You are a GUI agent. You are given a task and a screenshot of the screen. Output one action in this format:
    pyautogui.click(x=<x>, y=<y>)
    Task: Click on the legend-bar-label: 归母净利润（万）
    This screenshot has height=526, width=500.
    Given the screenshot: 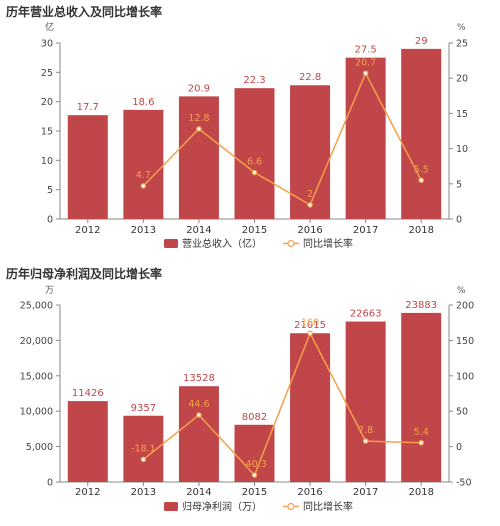 What is the action you would take?
    pyautogui.click(x=222, y=506)
    